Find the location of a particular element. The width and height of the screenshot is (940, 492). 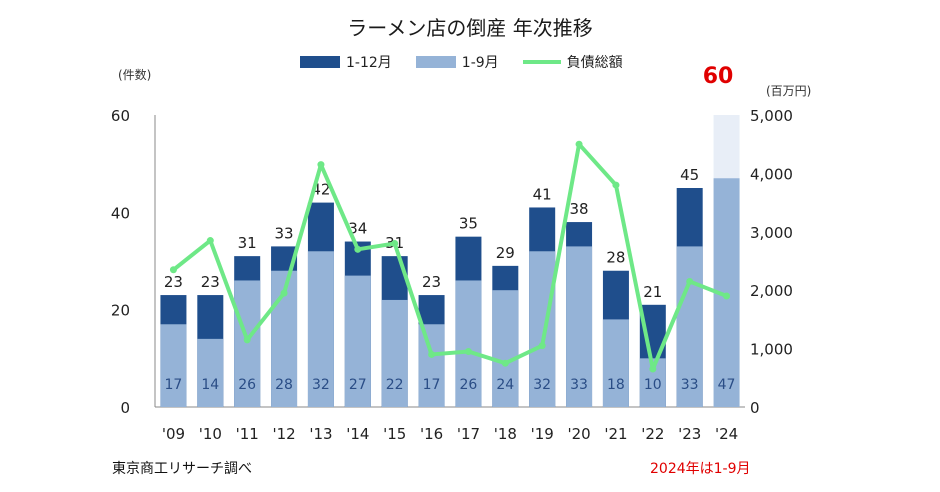

right-tick-label: 3,000 is located at coordinates (771, 233).